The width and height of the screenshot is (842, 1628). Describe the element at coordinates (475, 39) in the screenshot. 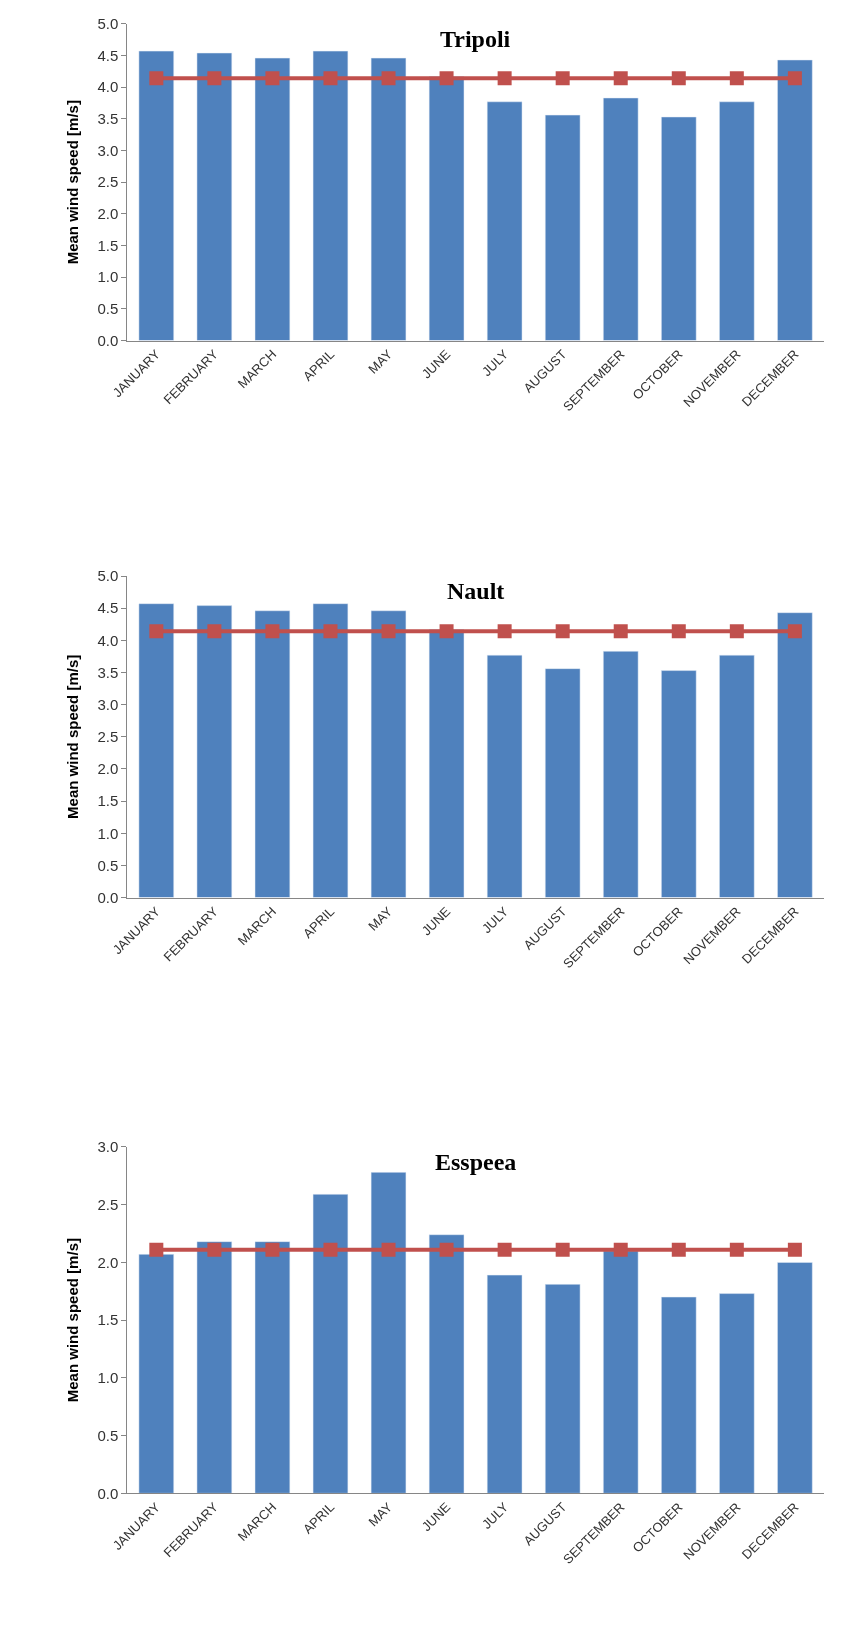

I see `chart-title: Tripoli` at that location.